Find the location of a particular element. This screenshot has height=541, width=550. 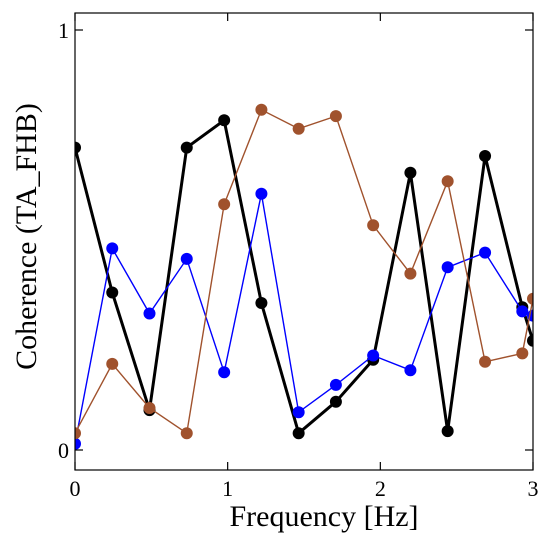

x-tick-label: 0 is located at coordinates (75, 488).